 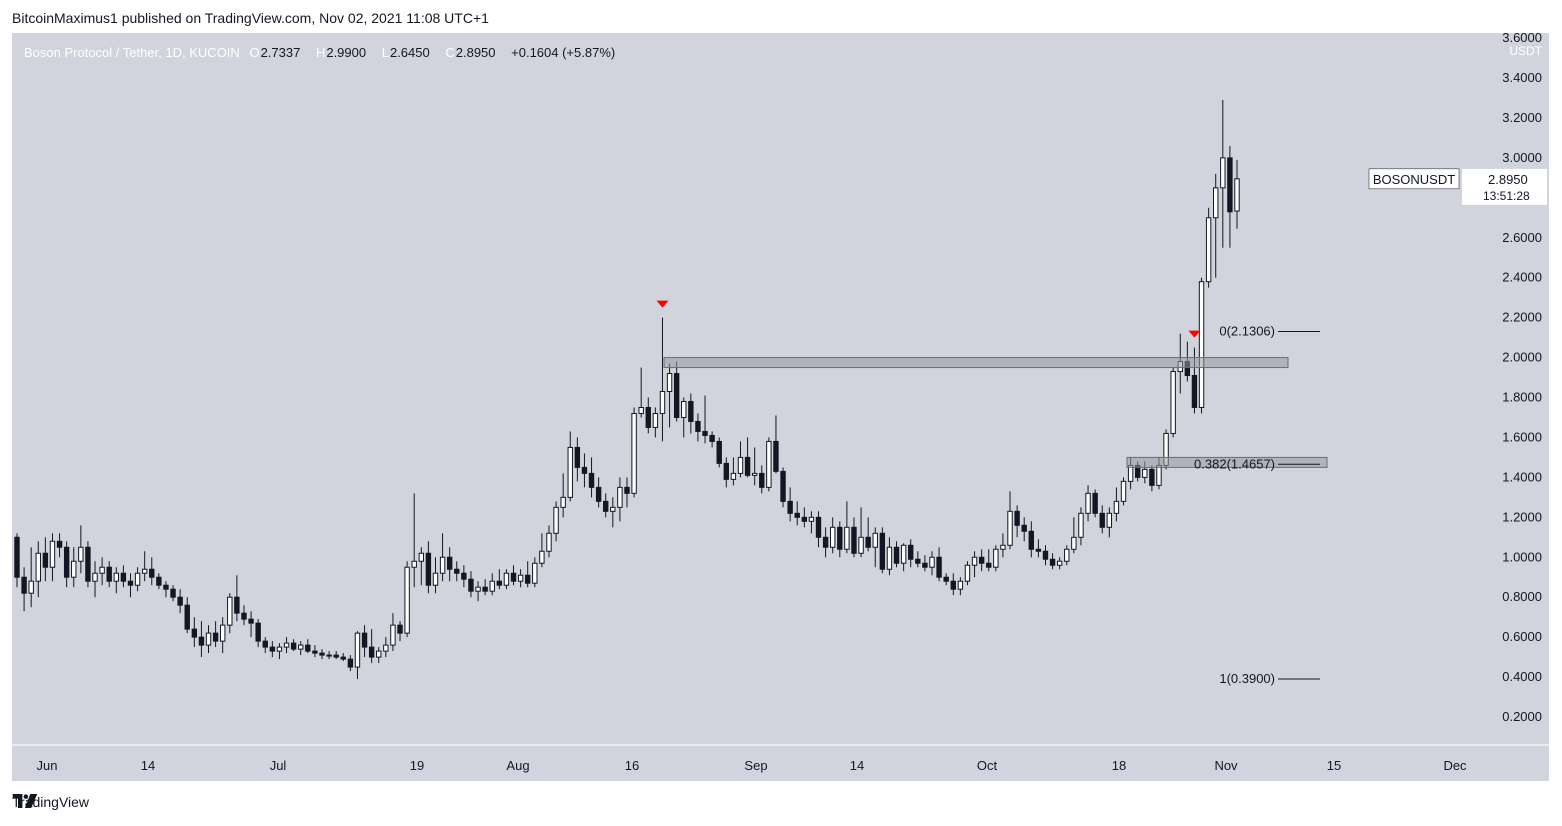 I want to click on y-tick-label: 2.2000, so click(x=1522, y=317).